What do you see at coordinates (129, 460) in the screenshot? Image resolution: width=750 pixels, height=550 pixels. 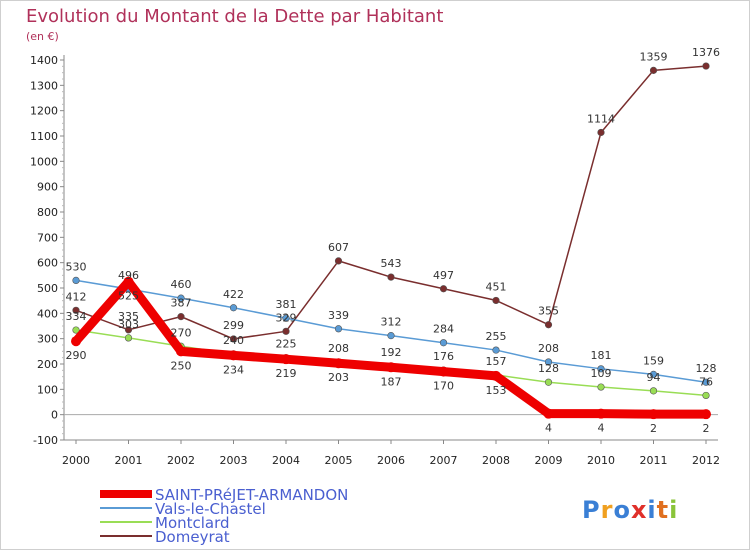 I see `x-tick-label: 2001` at bounding box center [129, 460].